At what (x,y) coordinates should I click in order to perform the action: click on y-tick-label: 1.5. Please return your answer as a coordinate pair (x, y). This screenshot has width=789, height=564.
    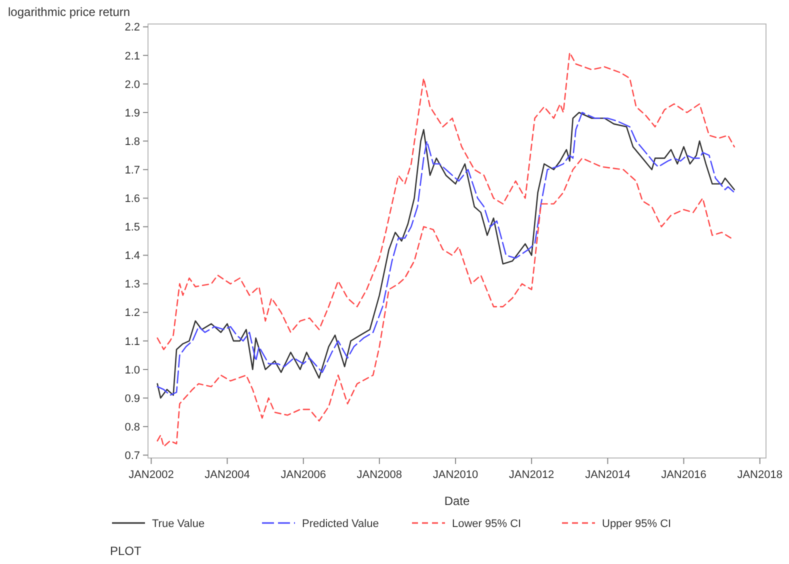
    Looking at the image, I should click on (132, 228).